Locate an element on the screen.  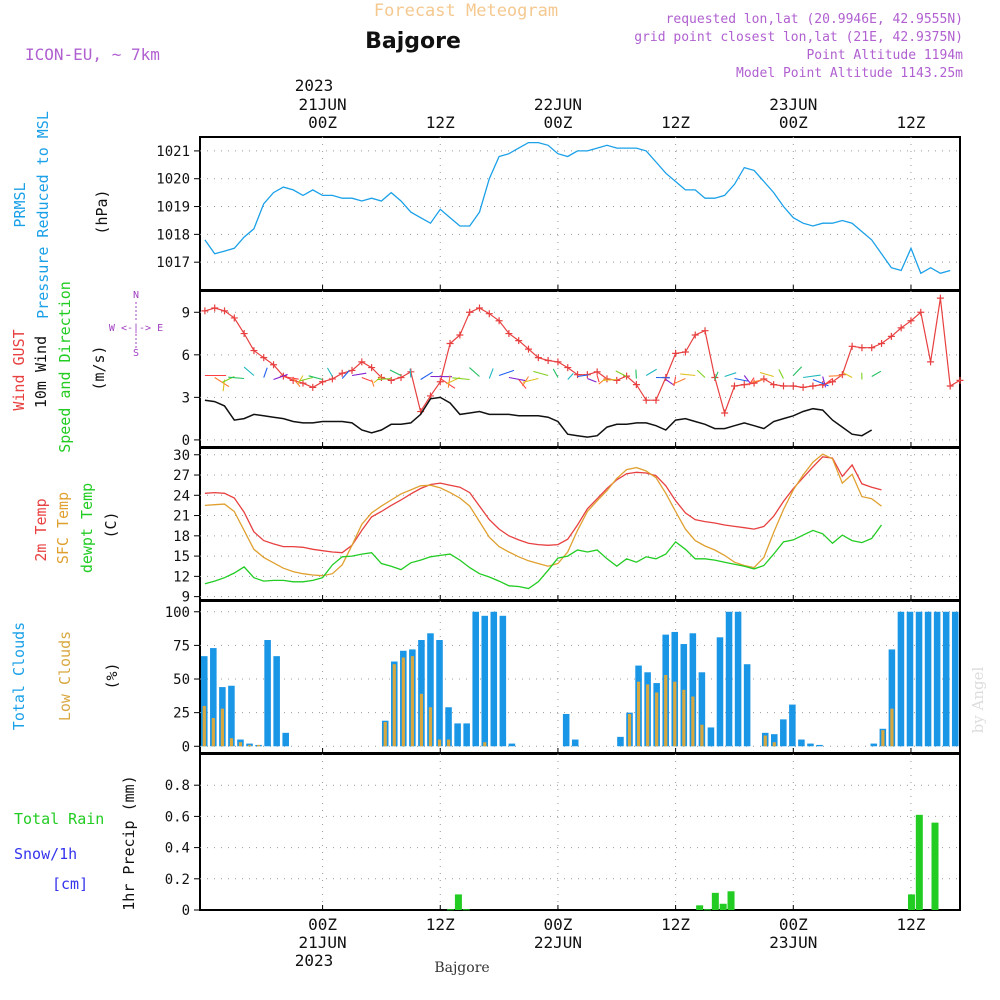
bottom-date-label: 21JUN is located at coordinates (322, 942).